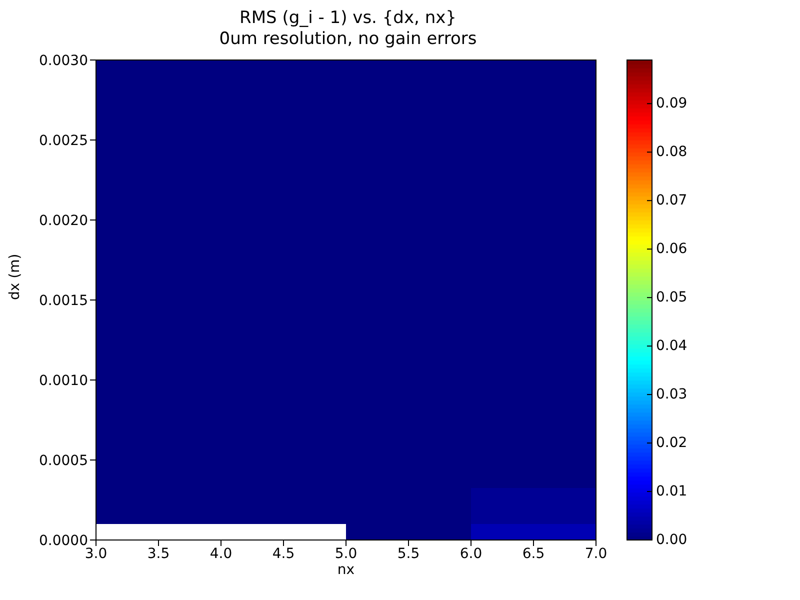 Image resolution: width=800 pixels, height=600 pixels. I want to click on color-bar-label: 0.07, so click(672, 200).